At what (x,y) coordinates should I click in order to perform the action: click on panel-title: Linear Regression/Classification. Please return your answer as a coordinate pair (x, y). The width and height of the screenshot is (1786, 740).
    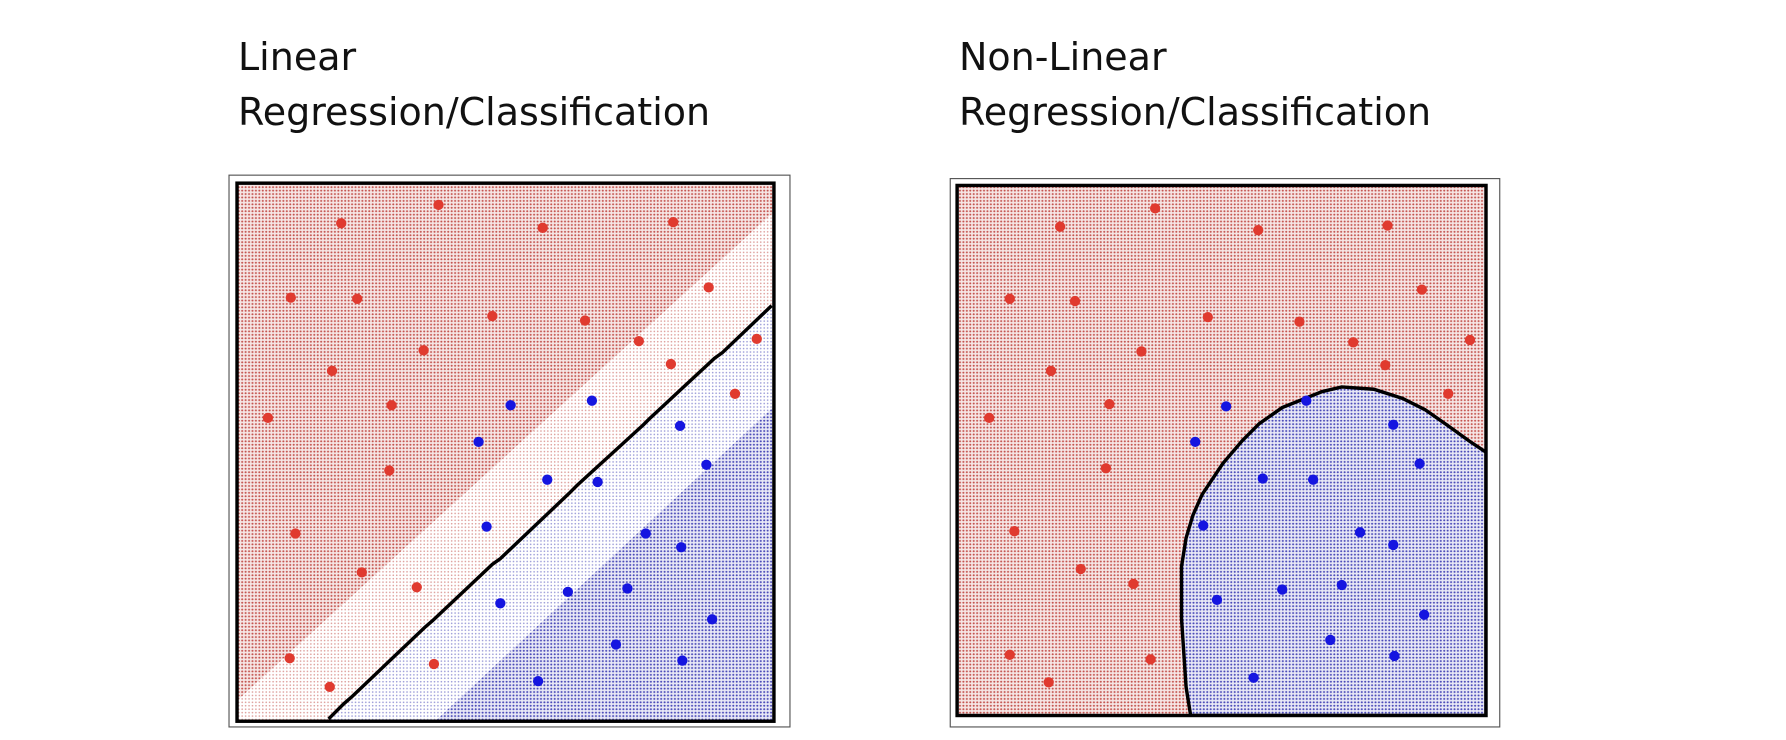
    Looking at the image, I should click on (474, 84).